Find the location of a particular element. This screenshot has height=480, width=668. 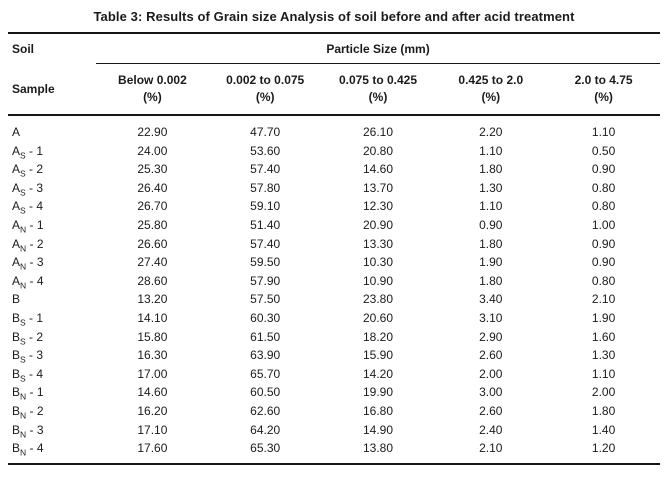

table-row: AS - 1 24.00 53.60 20.80 1.10 0.50 is located at coordinates (334, 151).